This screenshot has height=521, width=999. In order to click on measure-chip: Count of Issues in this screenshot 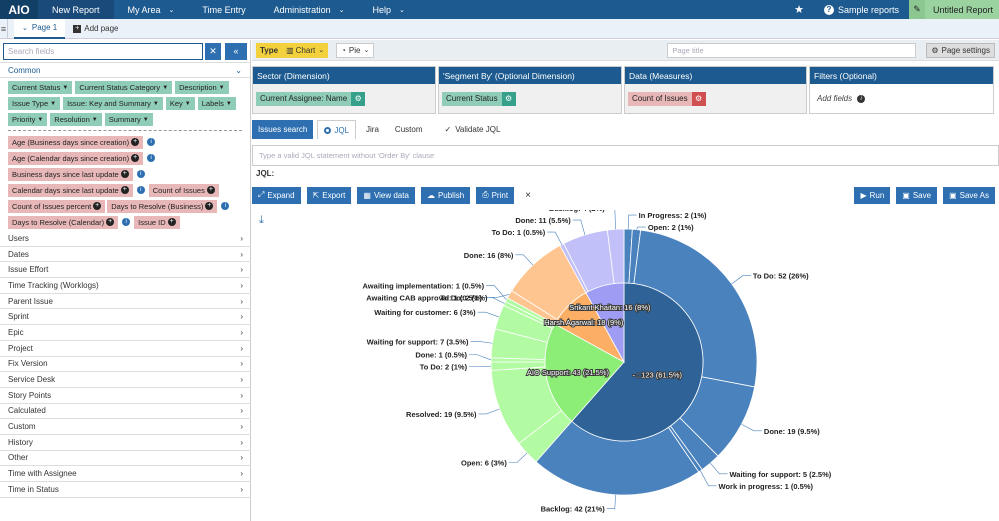, I will do `click(660, 98)`.